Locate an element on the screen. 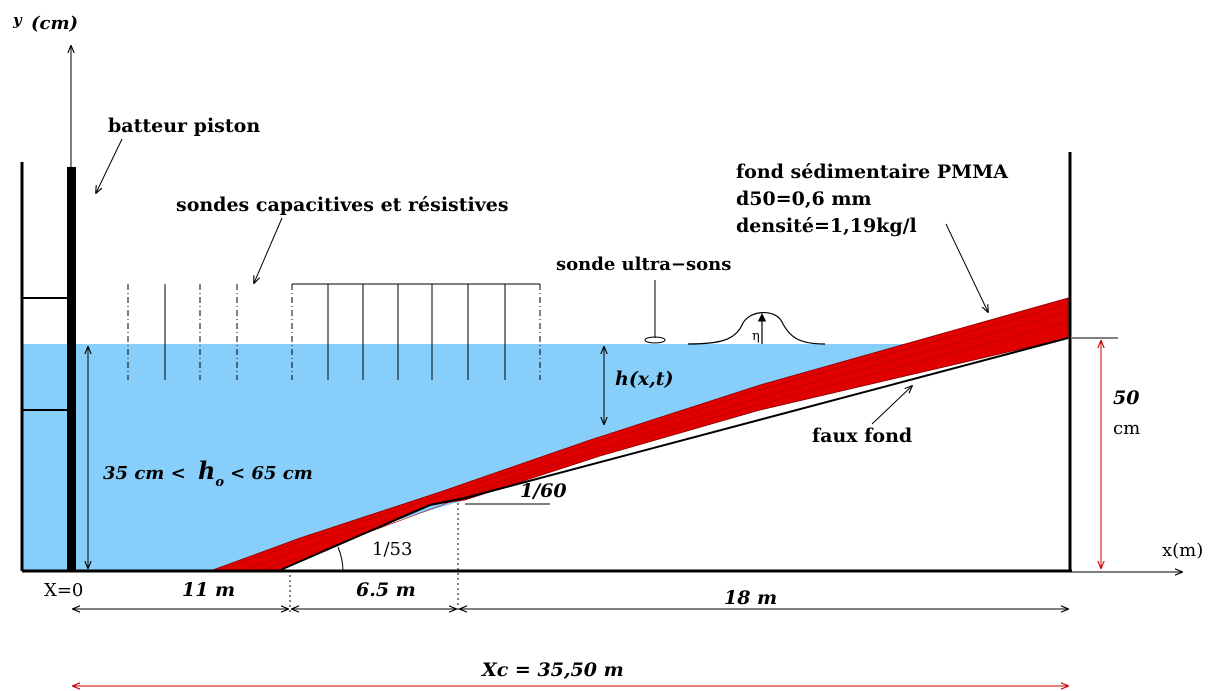 The width and height of the screenshot is (1220, 691). total-length-label: Xc = 35,50 m is located at coordinates (552, 670).